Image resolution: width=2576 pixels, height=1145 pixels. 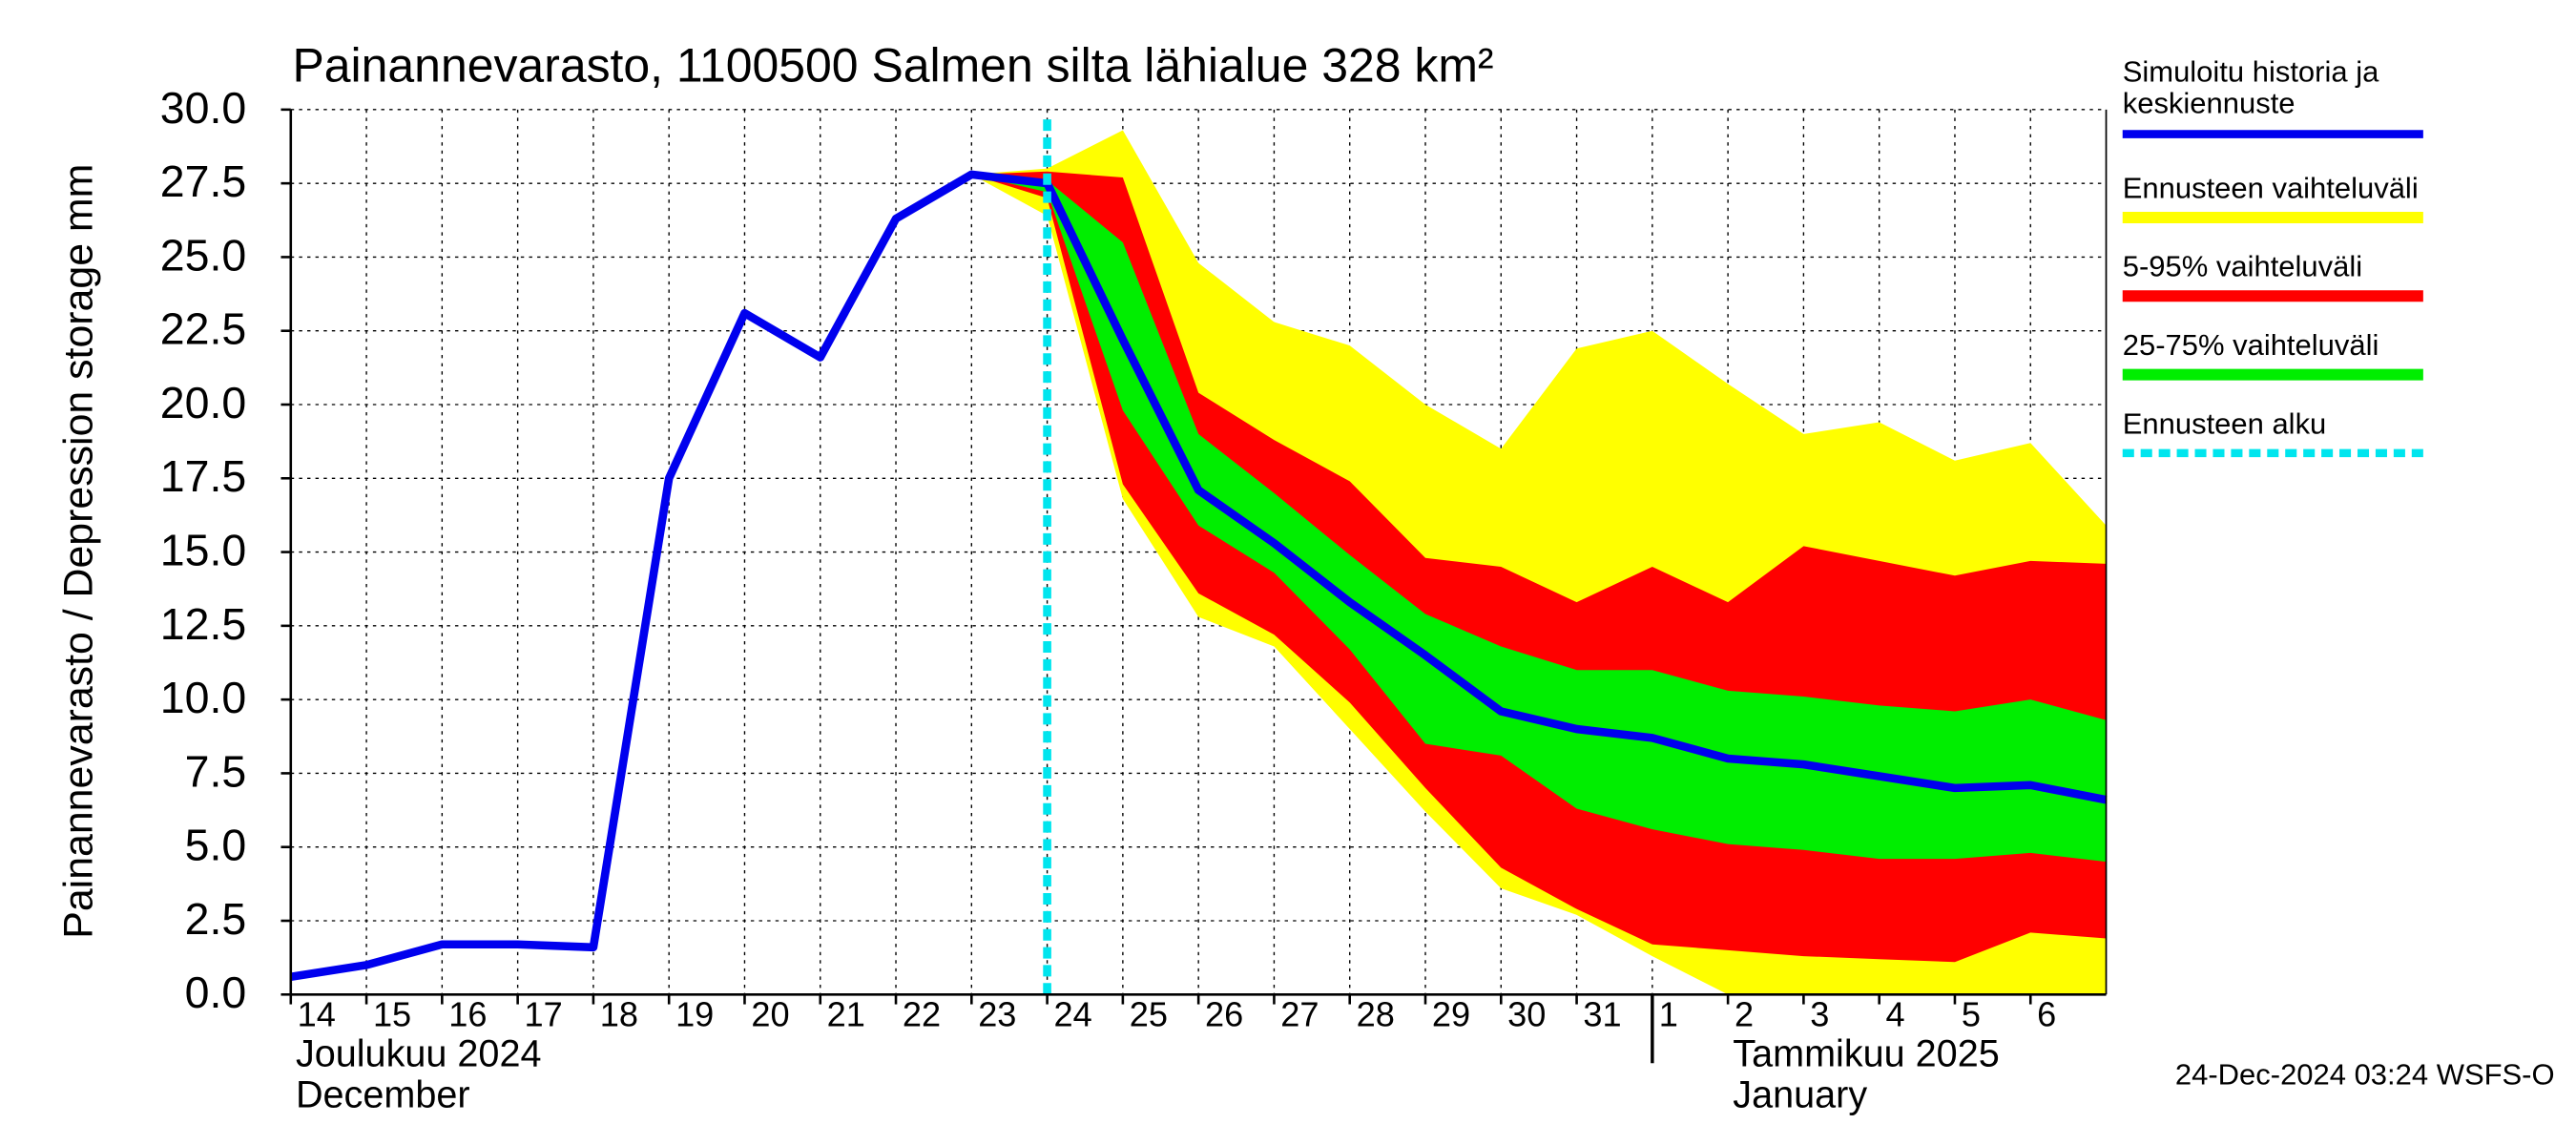 I want to click on x-tick-label: 1, so click(x=1668, y=1014).